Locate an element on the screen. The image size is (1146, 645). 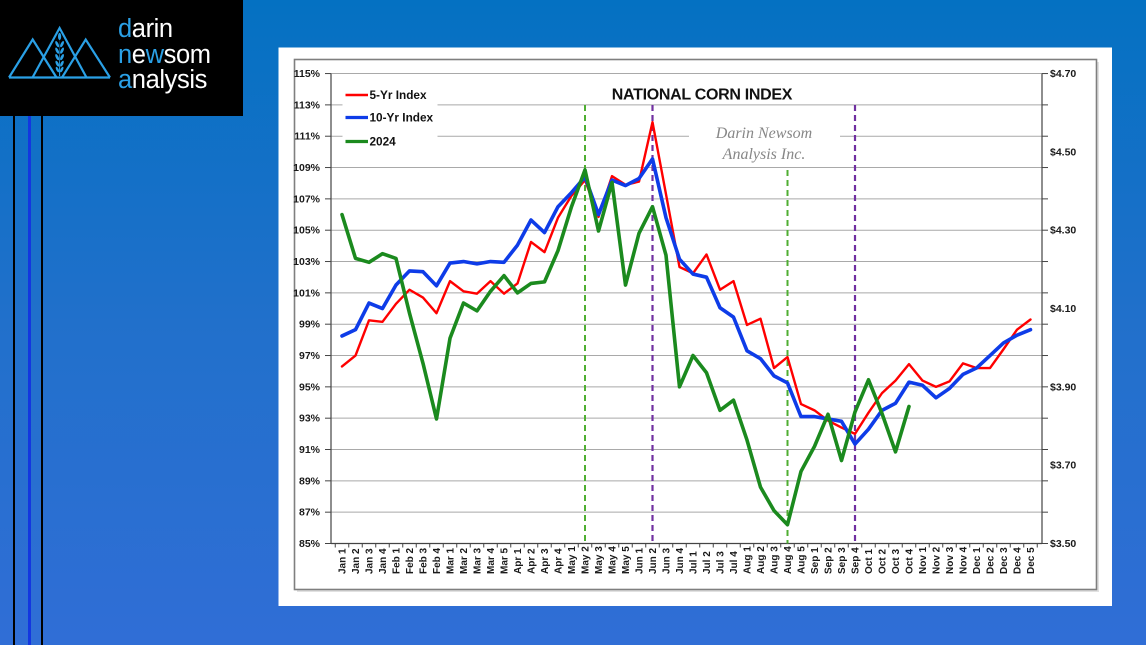
svg-text: Mar 5 is located at coordinates (505, 560).